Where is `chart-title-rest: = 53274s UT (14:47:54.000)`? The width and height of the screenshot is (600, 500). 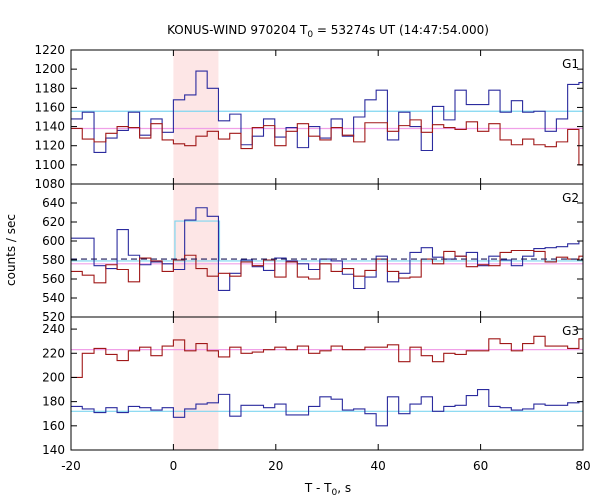 chart-title-rest: = 53274s UT (14:47:54.000) is located at coordinates (401, 30).